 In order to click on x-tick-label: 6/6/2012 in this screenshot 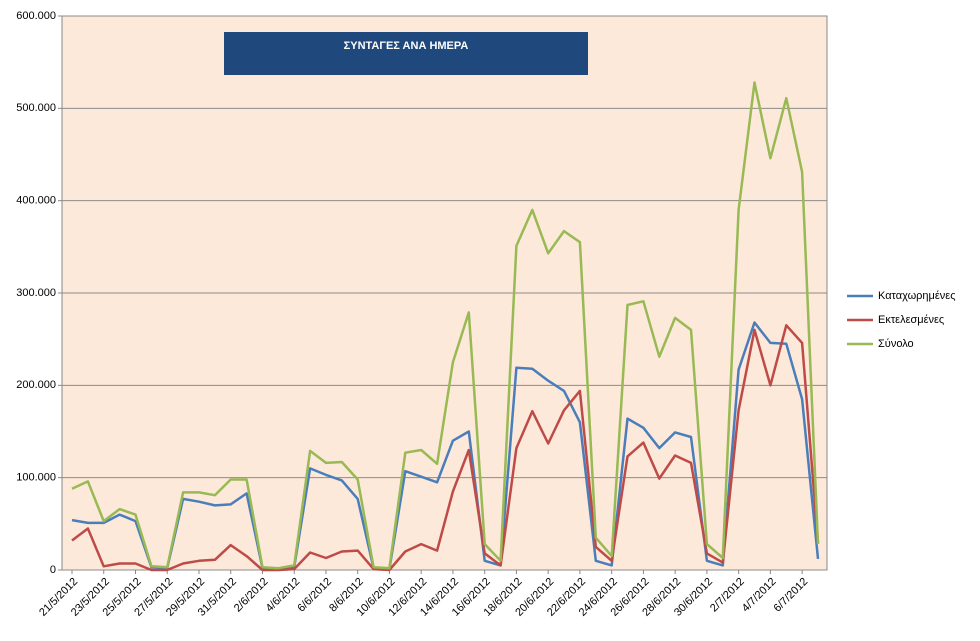, I will do `click(314, 595)`.